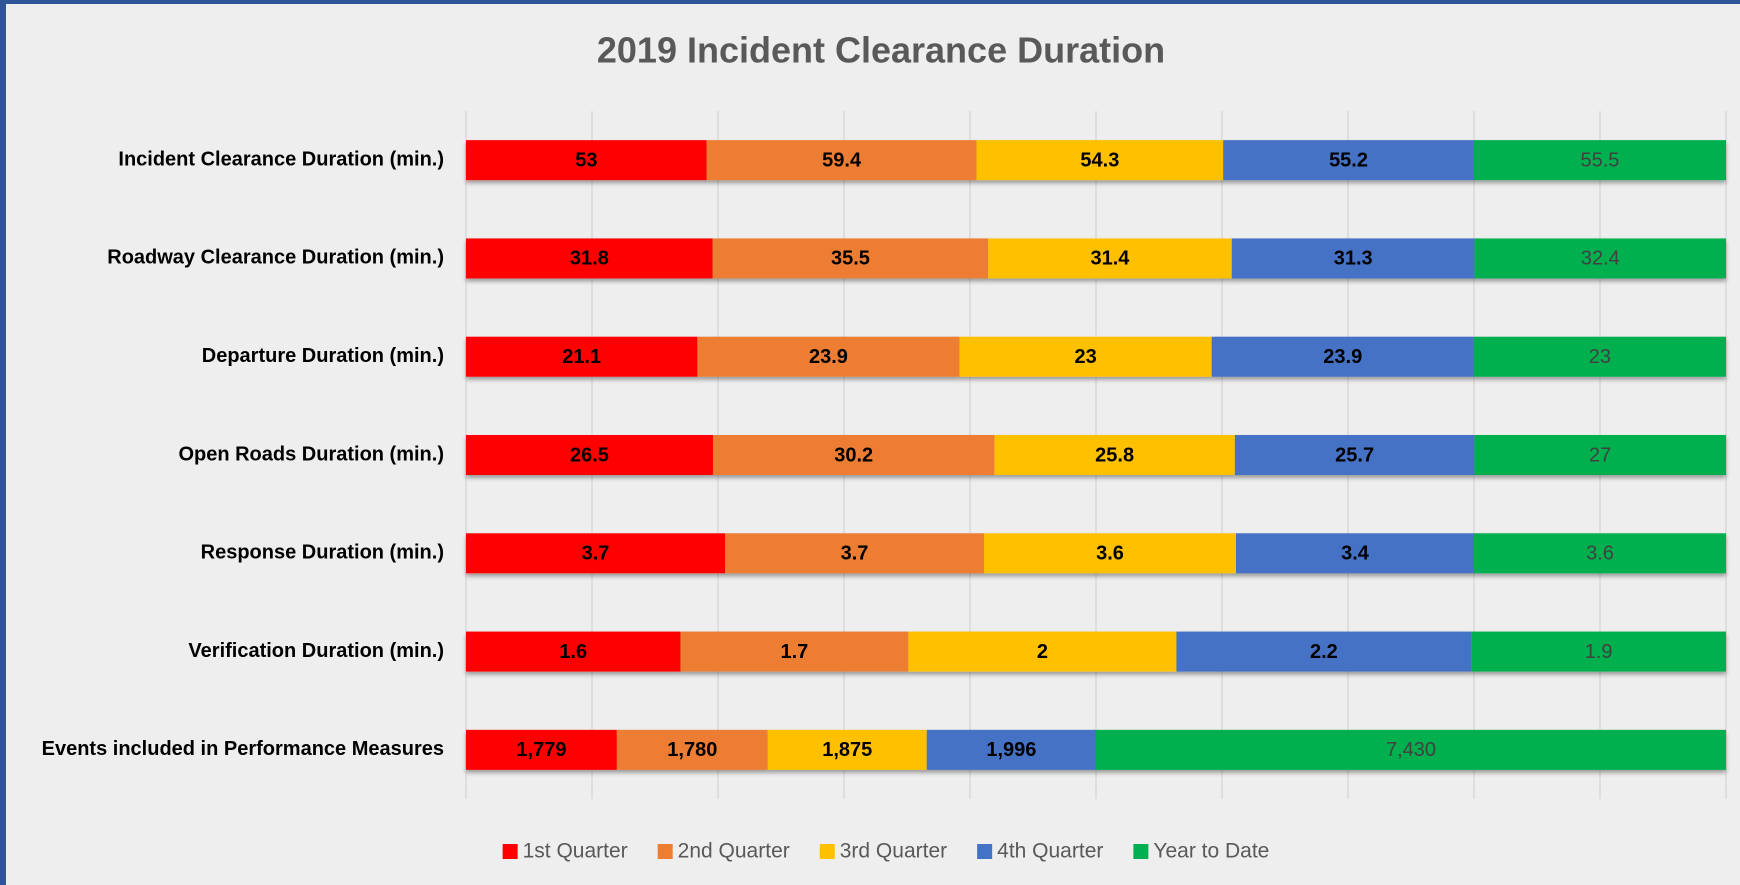 Image resolution: width=1740 pixels, height=885 pixels. I want to click on y-tick-label: Departure Duration (min.), so click(323, 356).